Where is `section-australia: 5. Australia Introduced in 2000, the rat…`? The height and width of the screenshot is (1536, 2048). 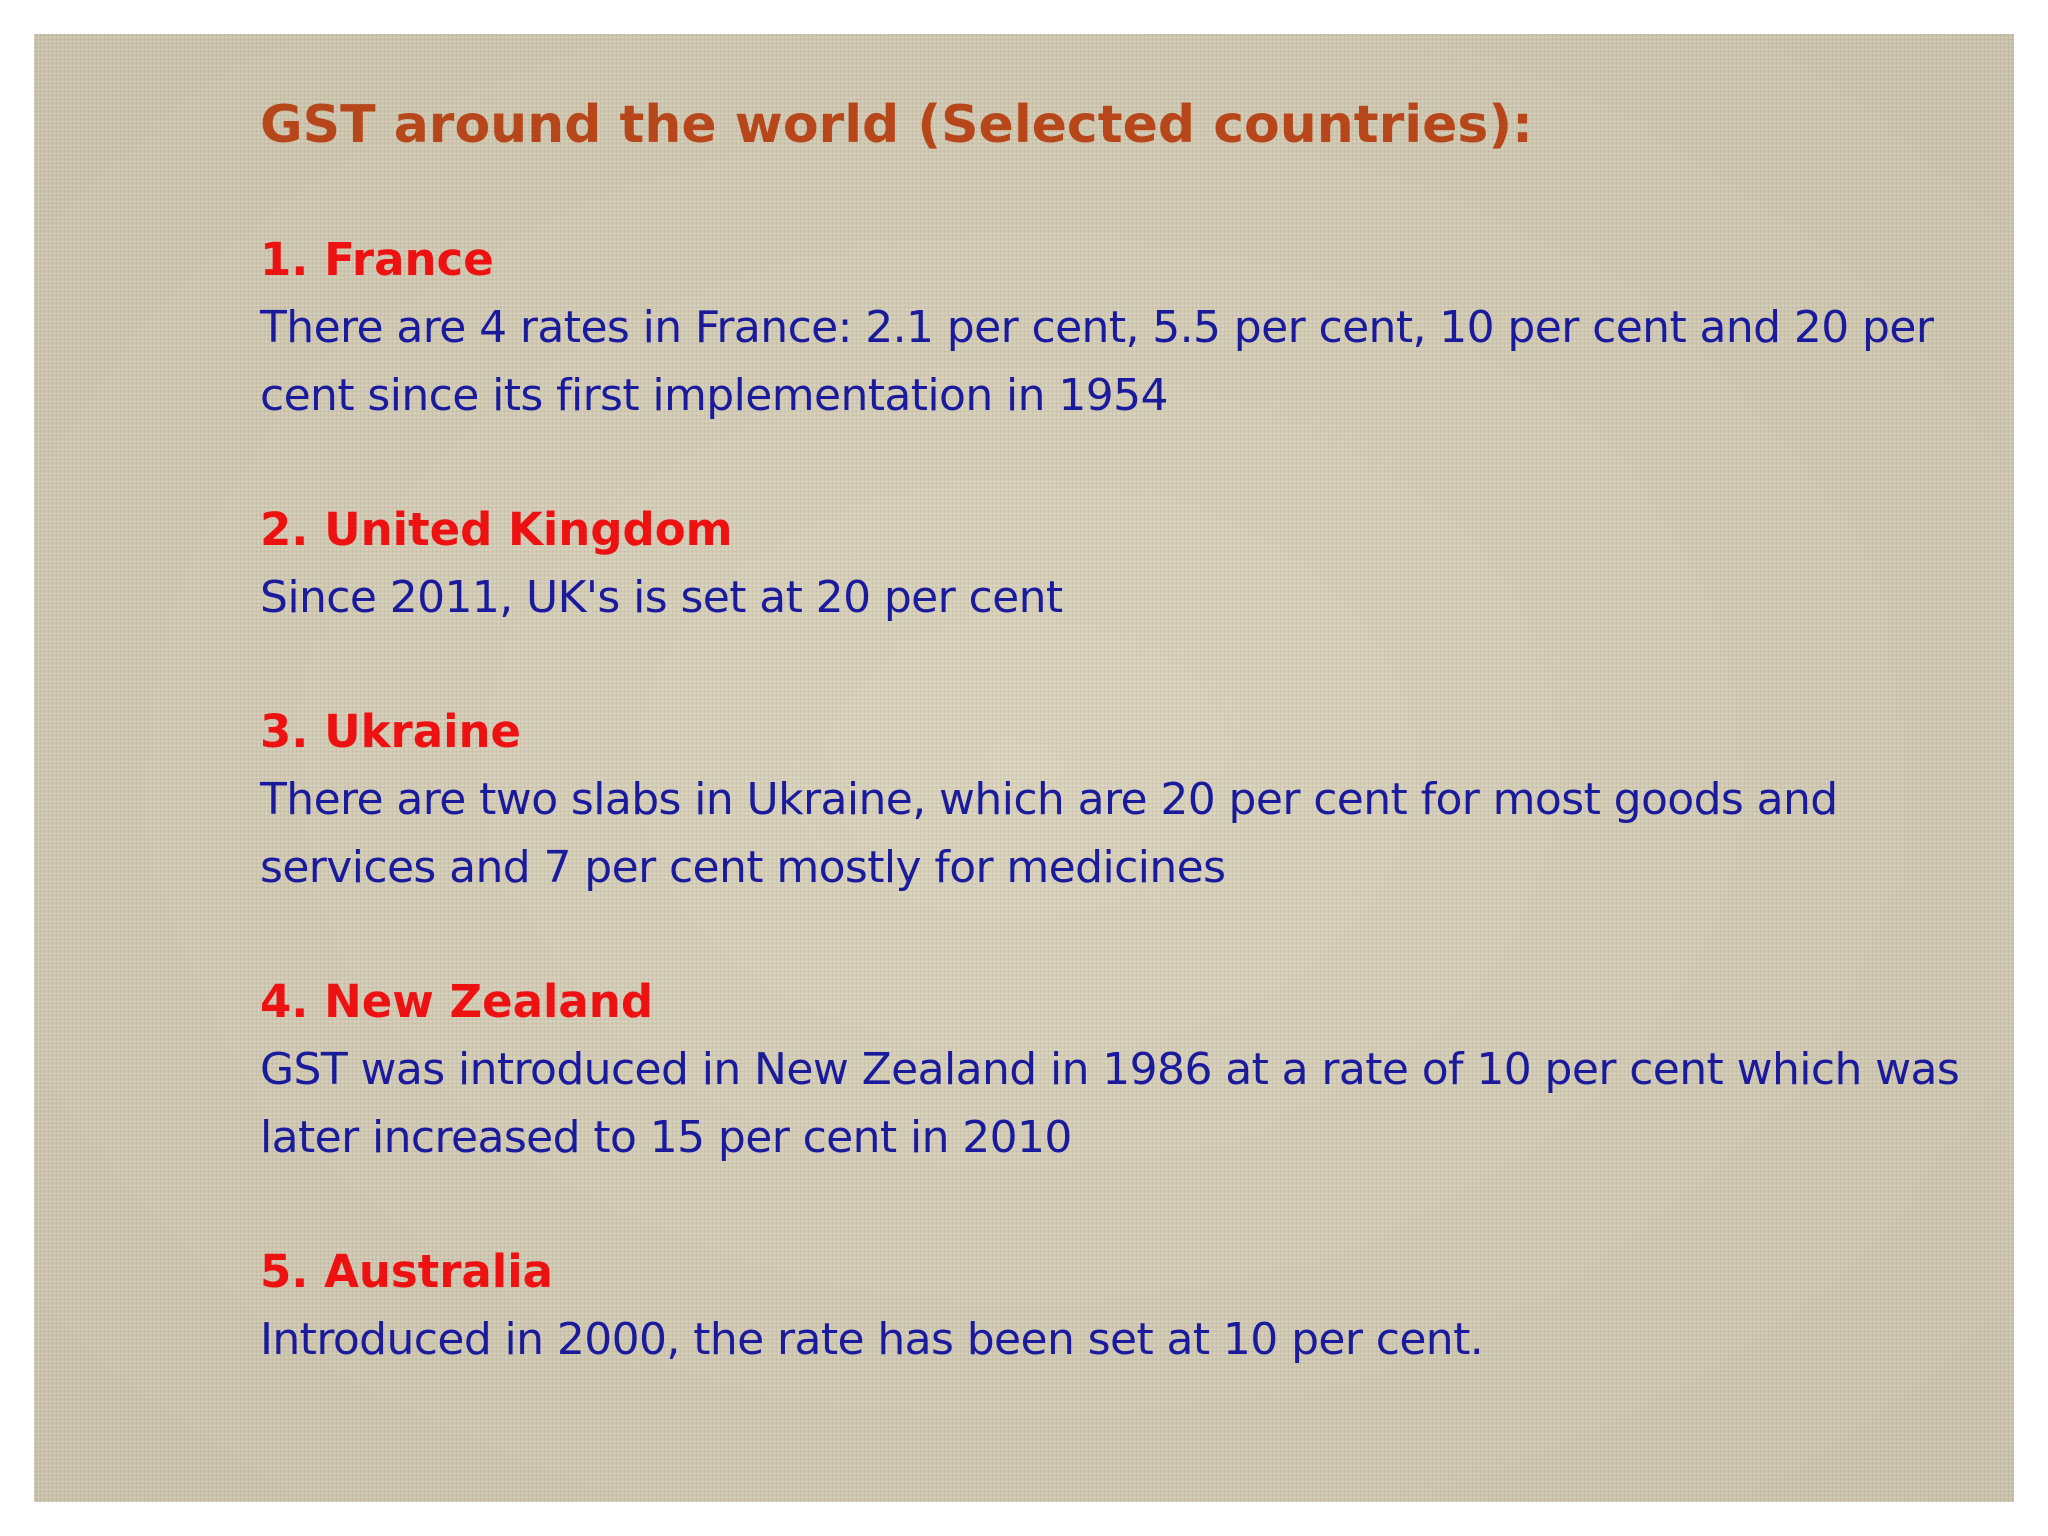 section-australia: 5. Australia Introduced in 2000, the rat… is located at coordinates (1120, 1306).